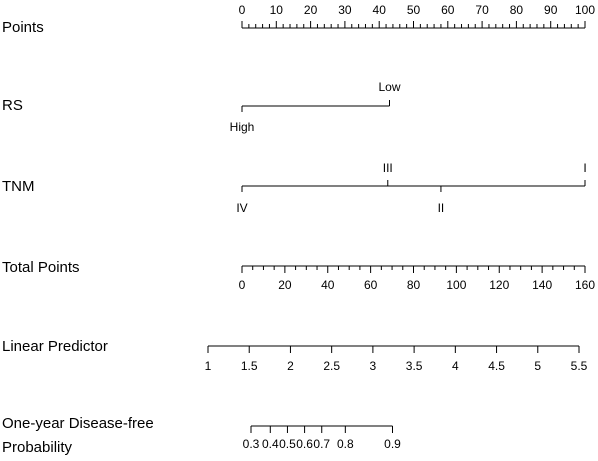 Image resolution: width=598 pixels, height=461 pixels. What do you see at coordinates (448, 10) in the screenshot?
I see `points-tick-label: 60` at bounding box center [448, 10].